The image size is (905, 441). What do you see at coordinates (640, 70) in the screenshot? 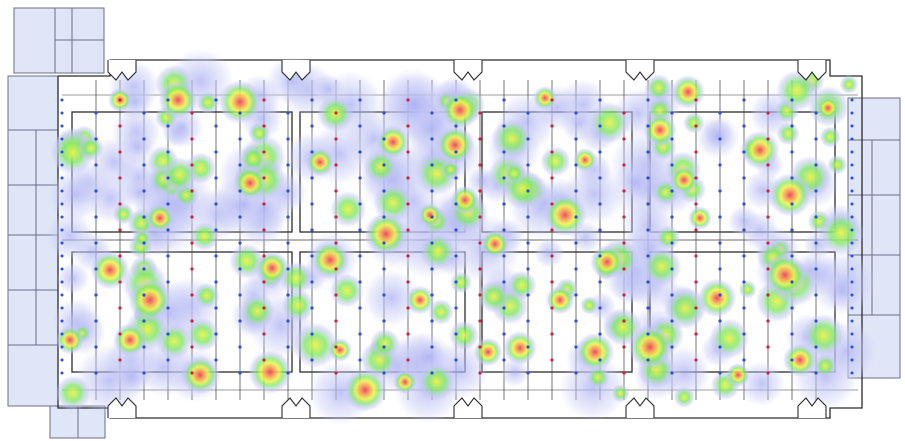
I see `dock-door-top` at bounding box center [640, 70].